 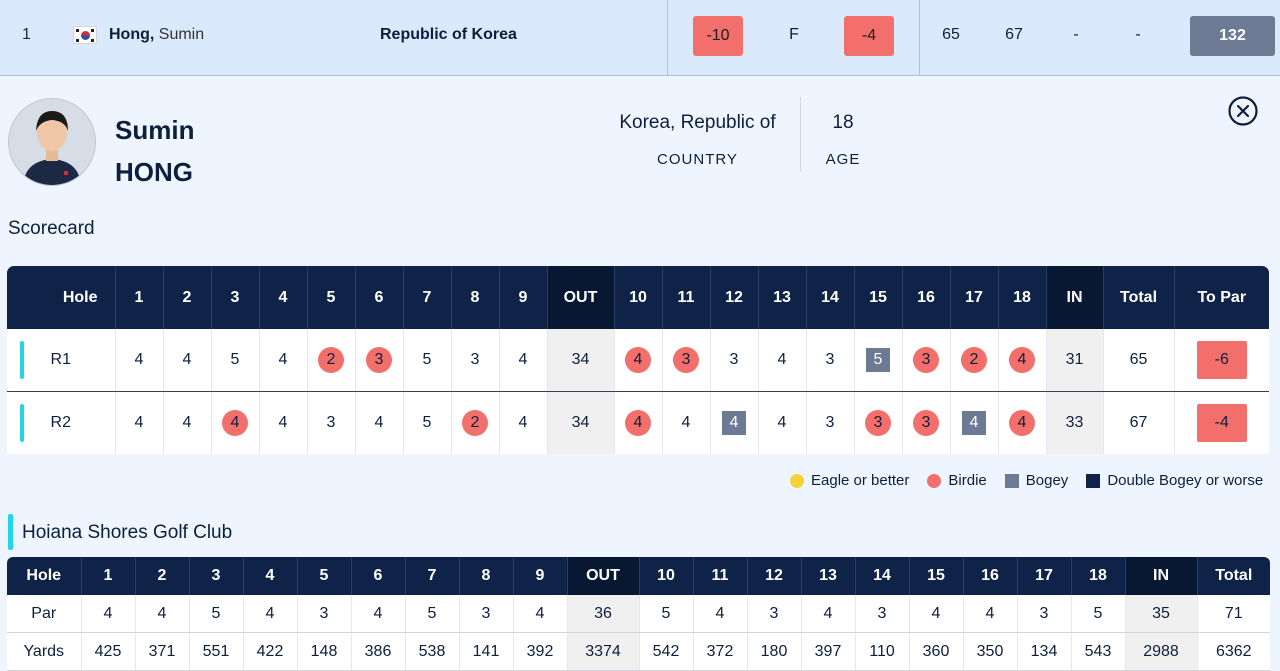 I want to click on course-header-cell: 16, so click(x=989, y=576).